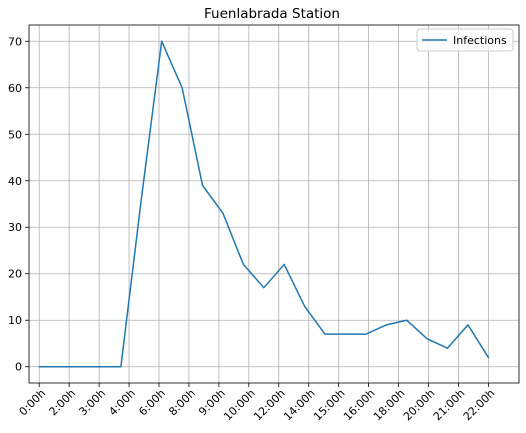 This screenshot has height=433, width=526. What do you see at coordinates (122, 403) in the screenshot?
I see `x-tick-label: 4:00h` at bounding box center [122, 403].